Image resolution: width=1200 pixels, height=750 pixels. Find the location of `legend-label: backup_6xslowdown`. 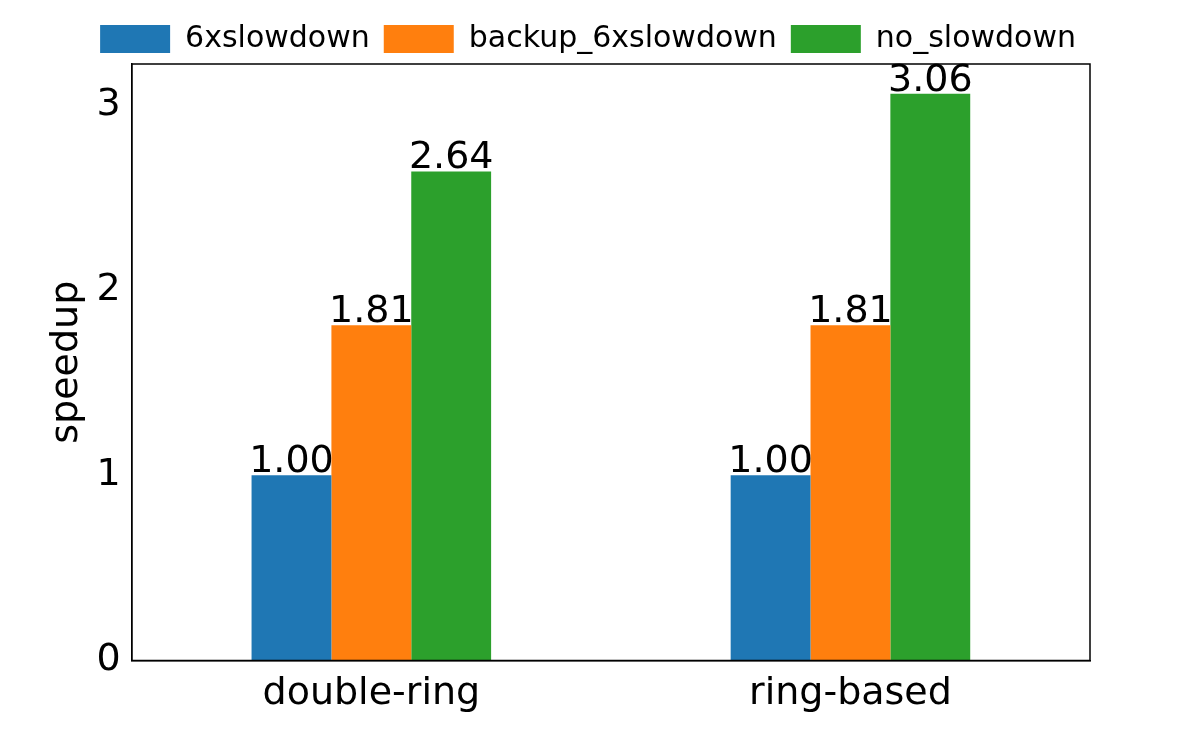

legend-label: backup_6xslowdown is located at coordinates (622, 36).